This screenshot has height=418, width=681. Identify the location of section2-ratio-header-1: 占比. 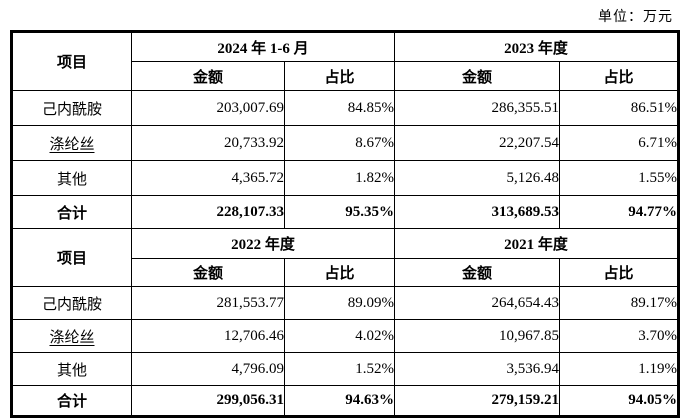
(339, 272).